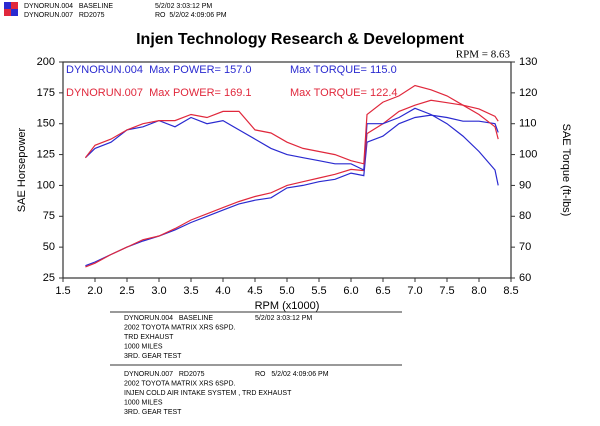 Image resolution: width=600 pixels, height=426 pixels. I want to click on header-date: RO 5/2/02 4:09:06 PM, so click(191, 15).